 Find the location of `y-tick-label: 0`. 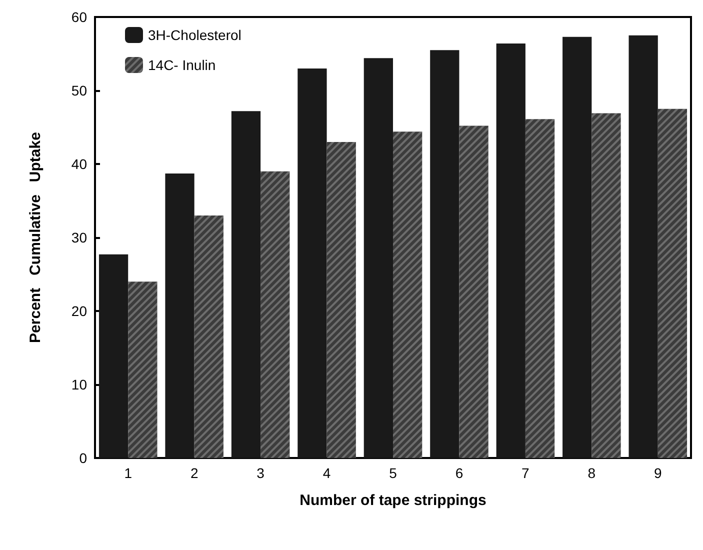

y-tick-label: 0 is located at coordinates (83, 458).